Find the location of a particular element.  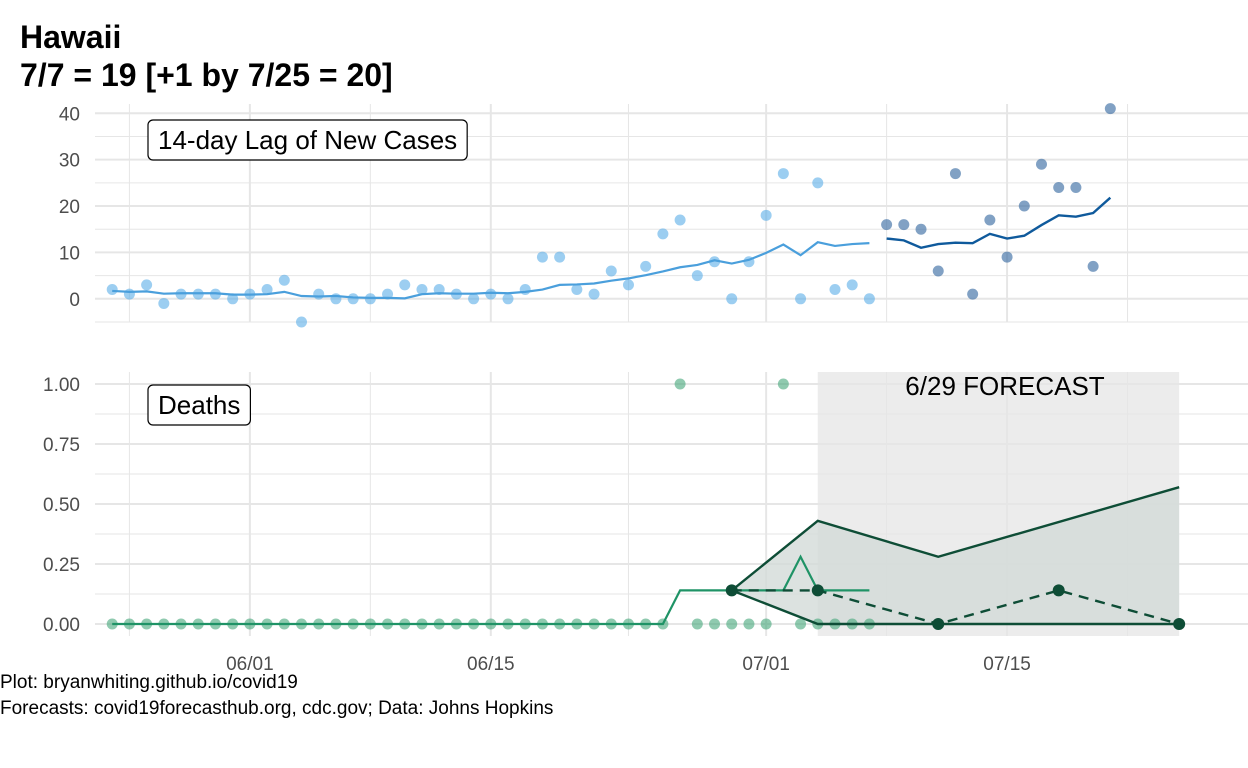

y-tick-label: 0.00 is located at coordinates (61, 625).